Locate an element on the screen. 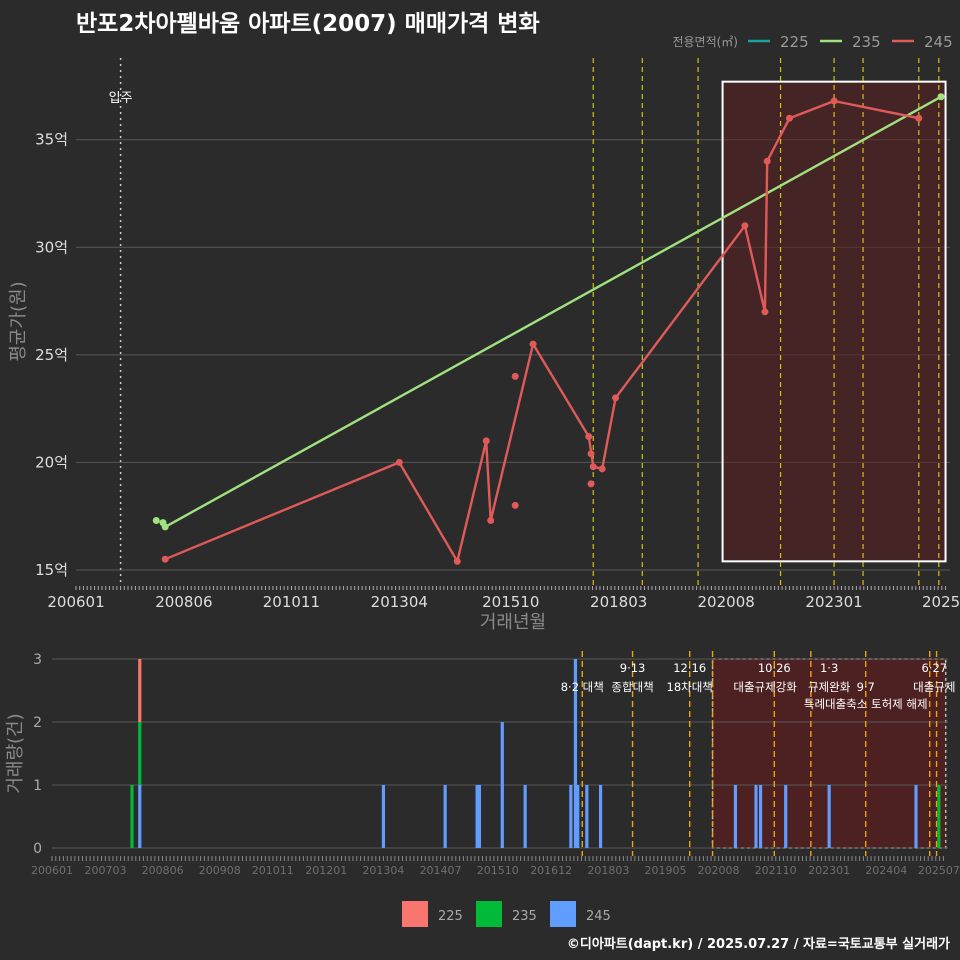  x-tick-label: 200806 is located at coordinates (183, 602).